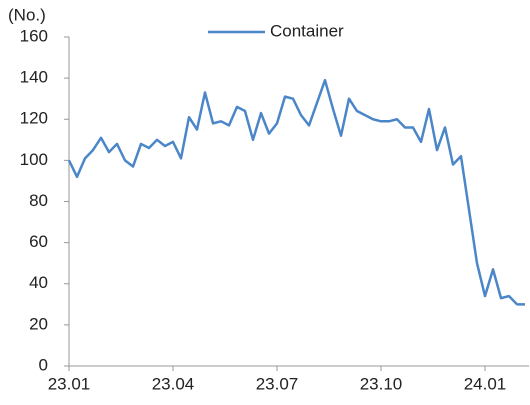 The height and width of the screenshot is (405, 530). What do you see at coordinates (277, 383) in the screenshot?
I see `x-tick-label: 23.07` at bounding box center [277, 383].